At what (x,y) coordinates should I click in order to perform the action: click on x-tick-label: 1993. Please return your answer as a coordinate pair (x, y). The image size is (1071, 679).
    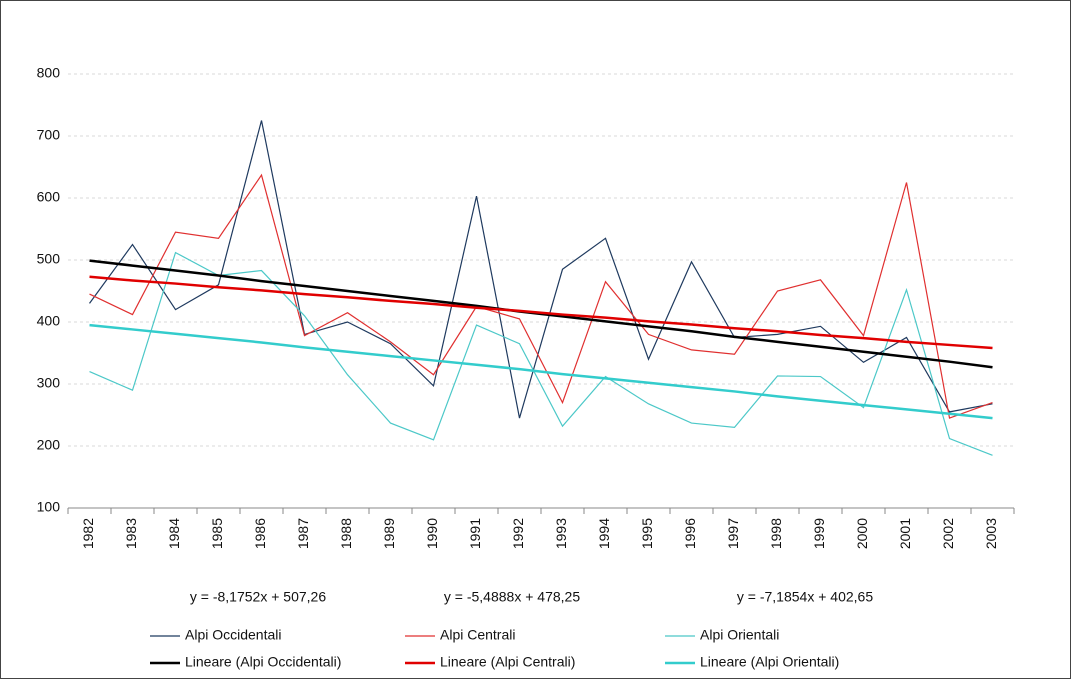
    Looking at the image, I should click on (561, 533).